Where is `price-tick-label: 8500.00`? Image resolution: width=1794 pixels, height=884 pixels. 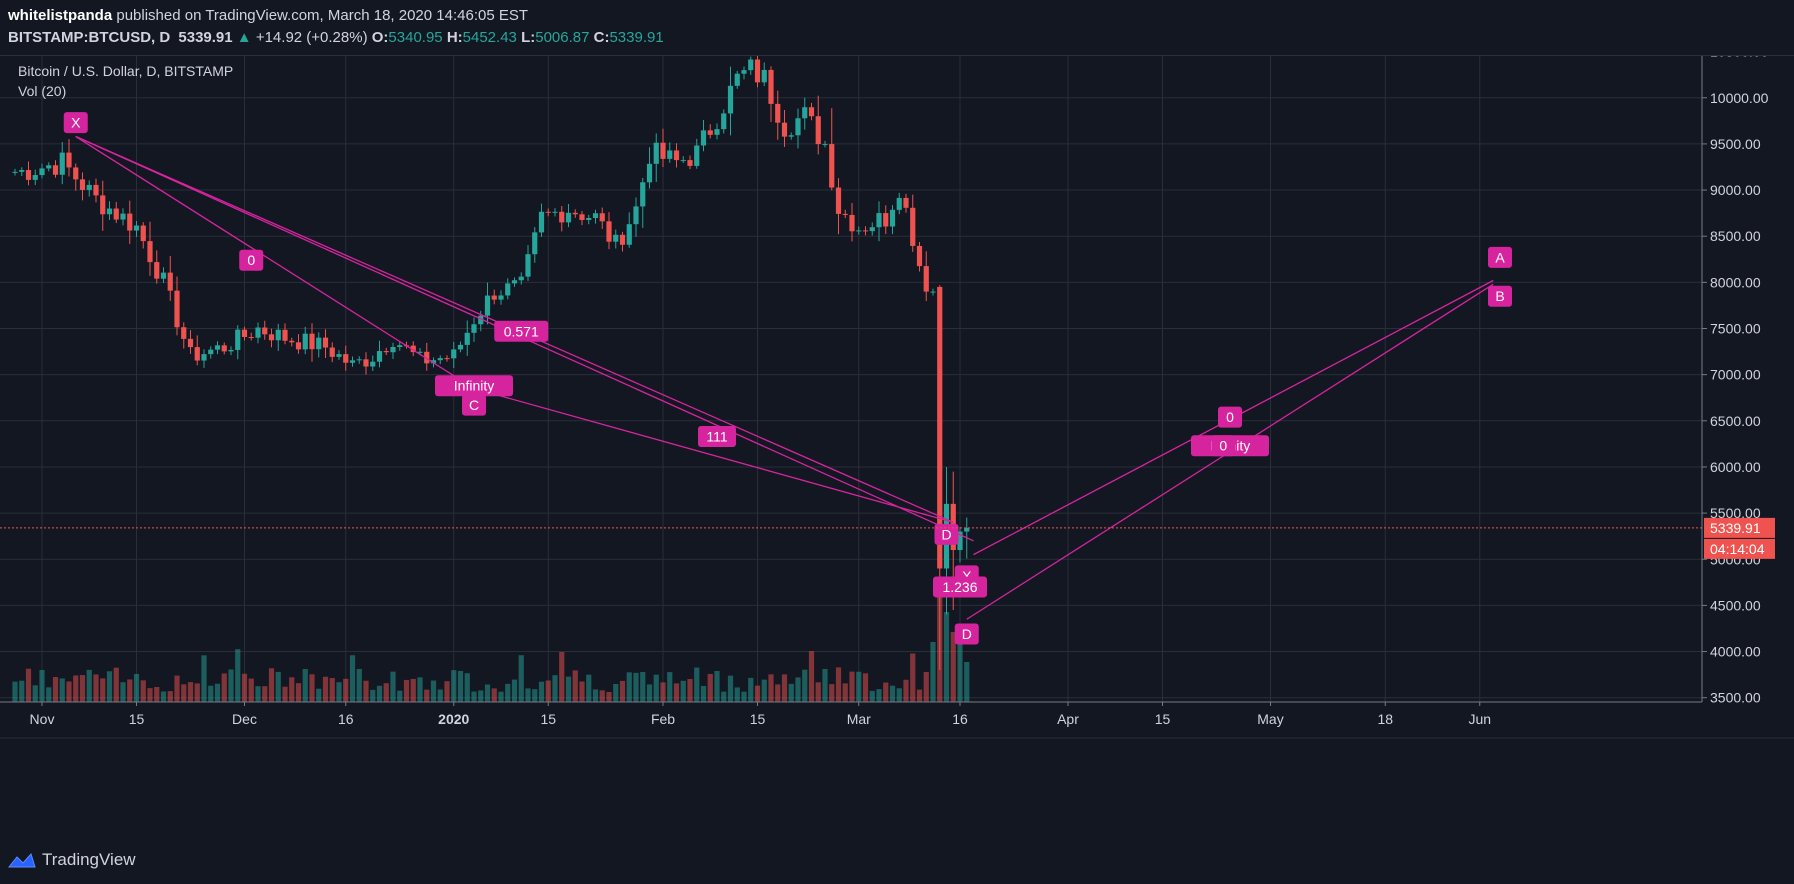 price-tick-label: 8500.00 is located at coordinates (1735, 236).